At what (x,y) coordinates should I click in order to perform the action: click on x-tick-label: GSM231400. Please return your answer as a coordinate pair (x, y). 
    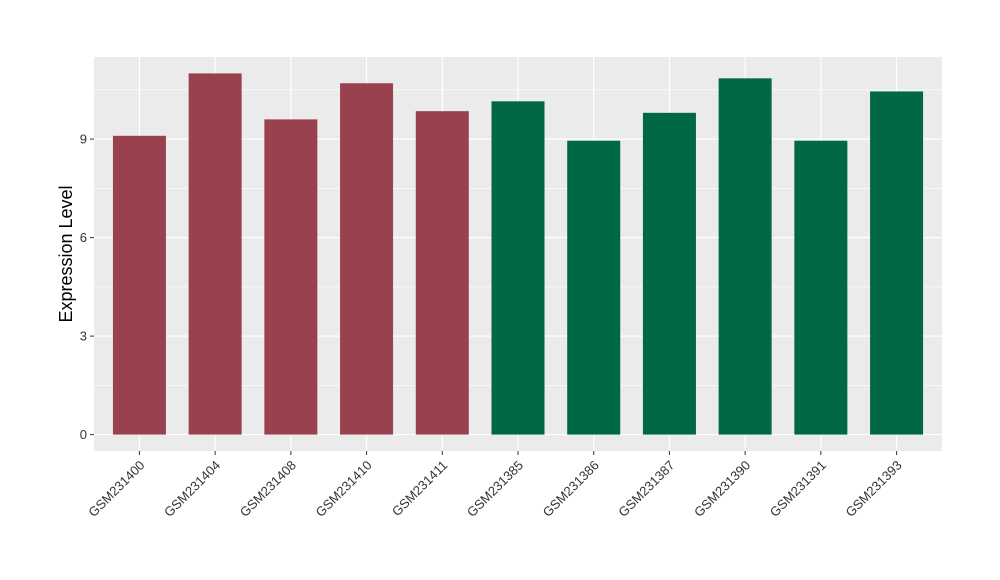
    Looking at the image, I should click on (116, 489).